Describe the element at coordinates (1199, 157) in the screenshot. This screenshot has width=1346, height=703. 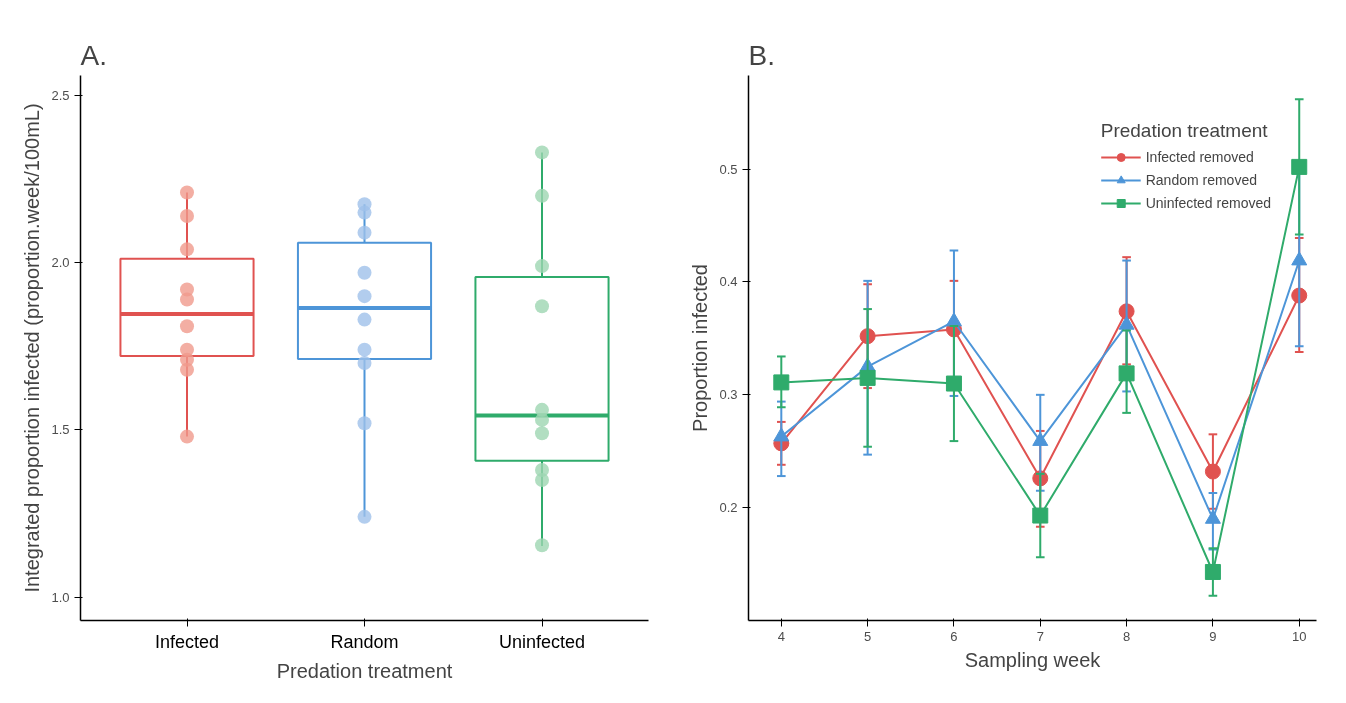
I see `legend-label: Infected removed` at that location.